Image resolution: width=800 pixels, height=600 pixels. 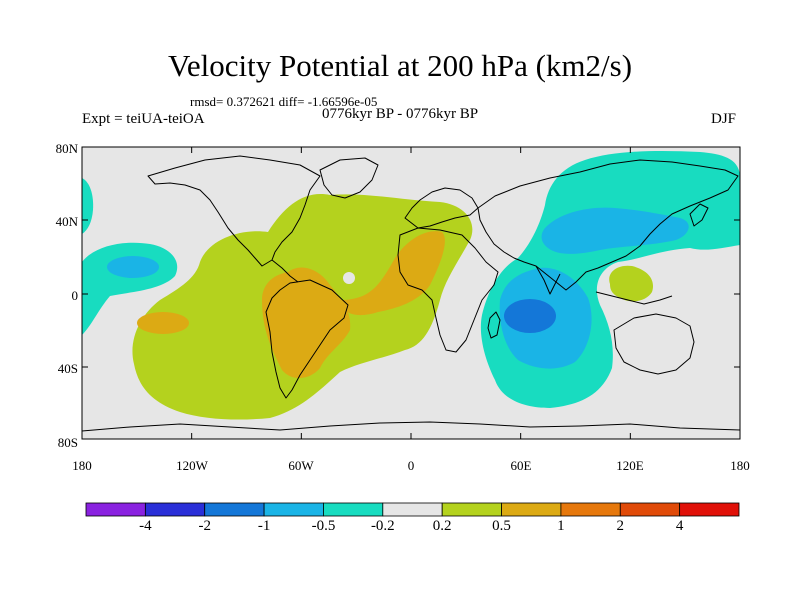 What do you see at coordinates (234, 211) in the screenshot?
I see `coastline-north-america` at bounding box center [234, 211].